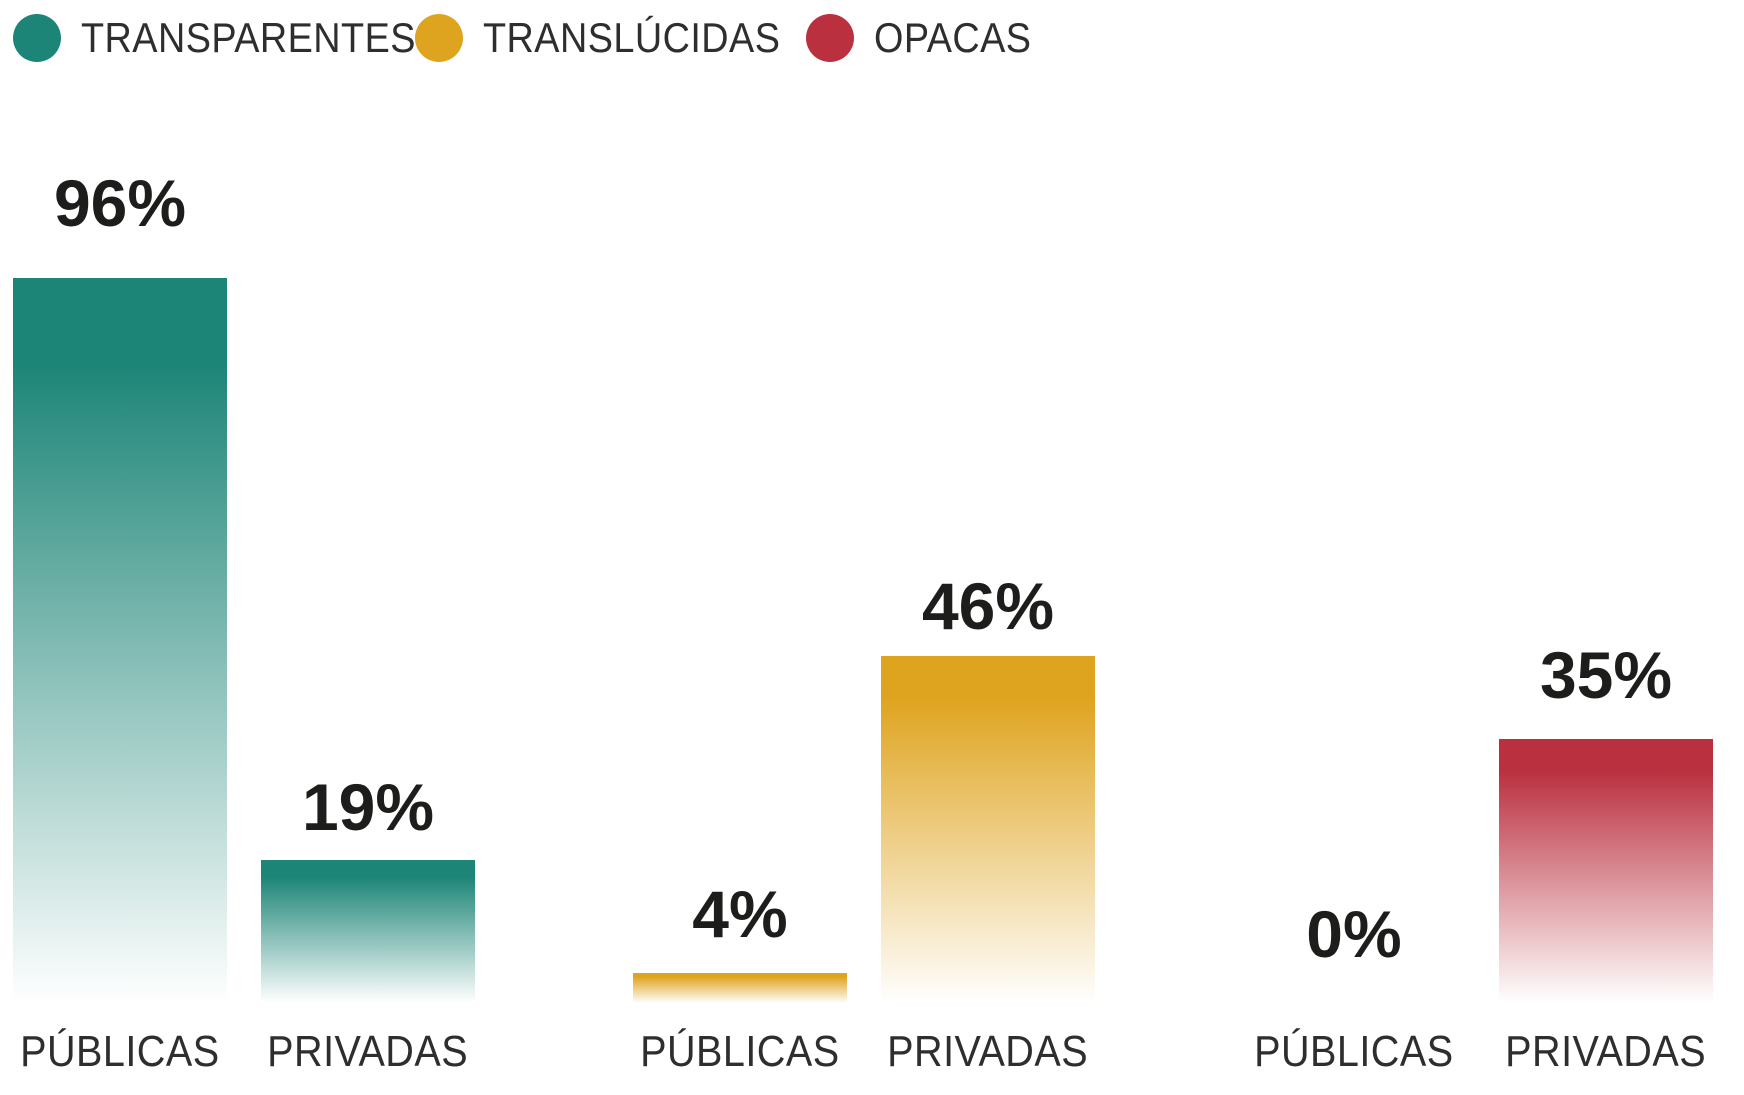 This screenshot has width=1744, height=1095. What do you see at coordinates (988, 1051) in the screenshot?
I see `category-label-privadas-2: PRIVADAS` at bounding box center [988, 1051].